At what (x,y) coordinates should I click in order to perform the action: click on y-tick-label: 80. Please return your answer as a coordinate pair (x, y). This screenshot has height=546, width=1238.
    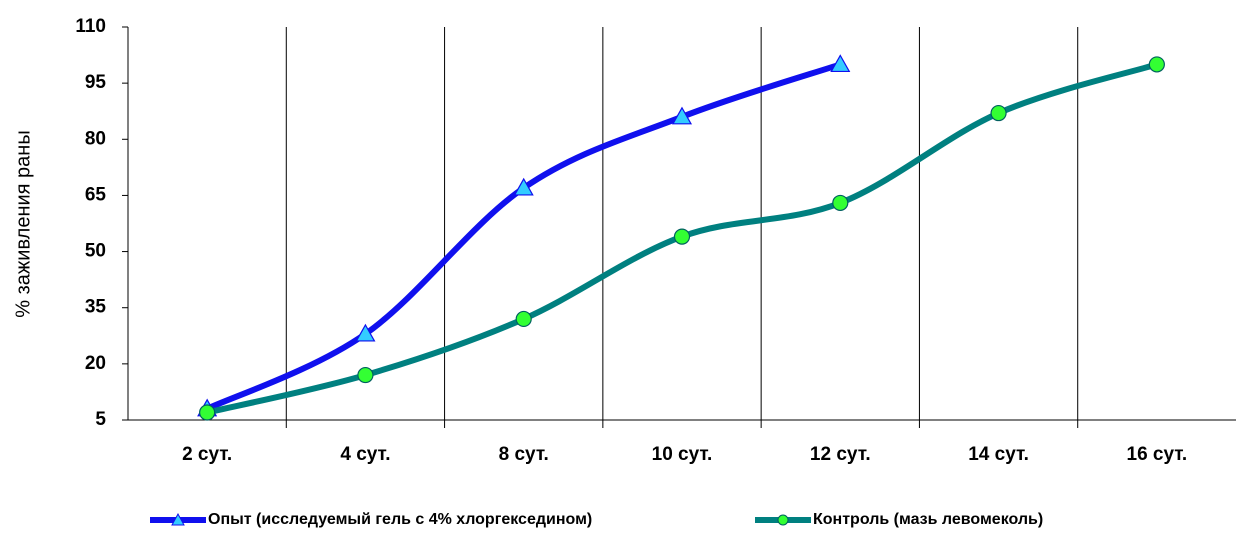
    Looking at the image, I should click on (95, 138).